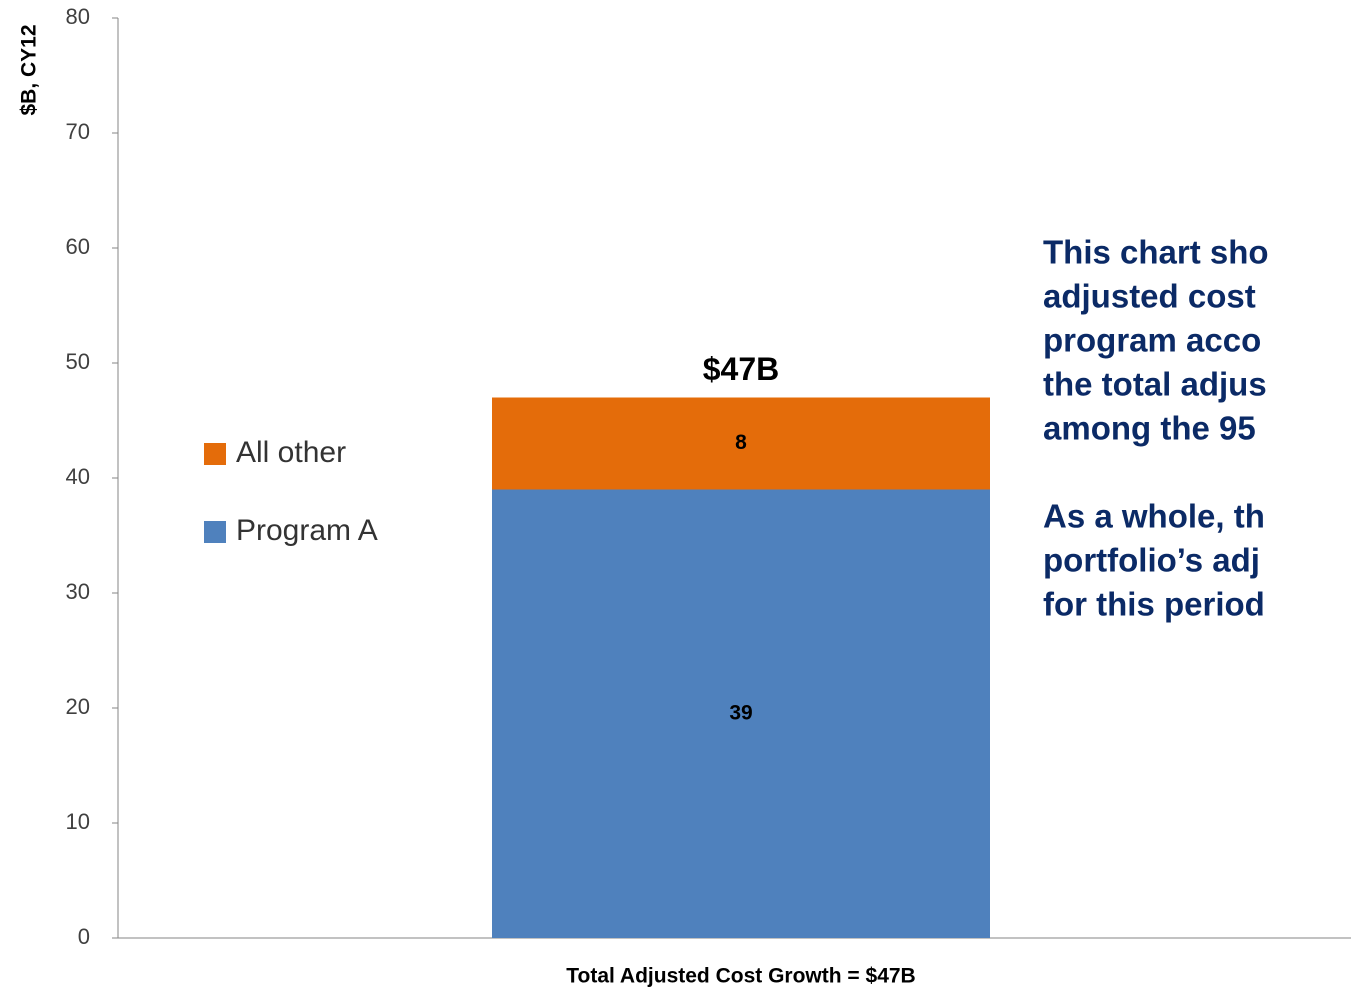 This screenshot has width=1351, height=995. I want to click on y-tick-label: 80, so click(78, 16).